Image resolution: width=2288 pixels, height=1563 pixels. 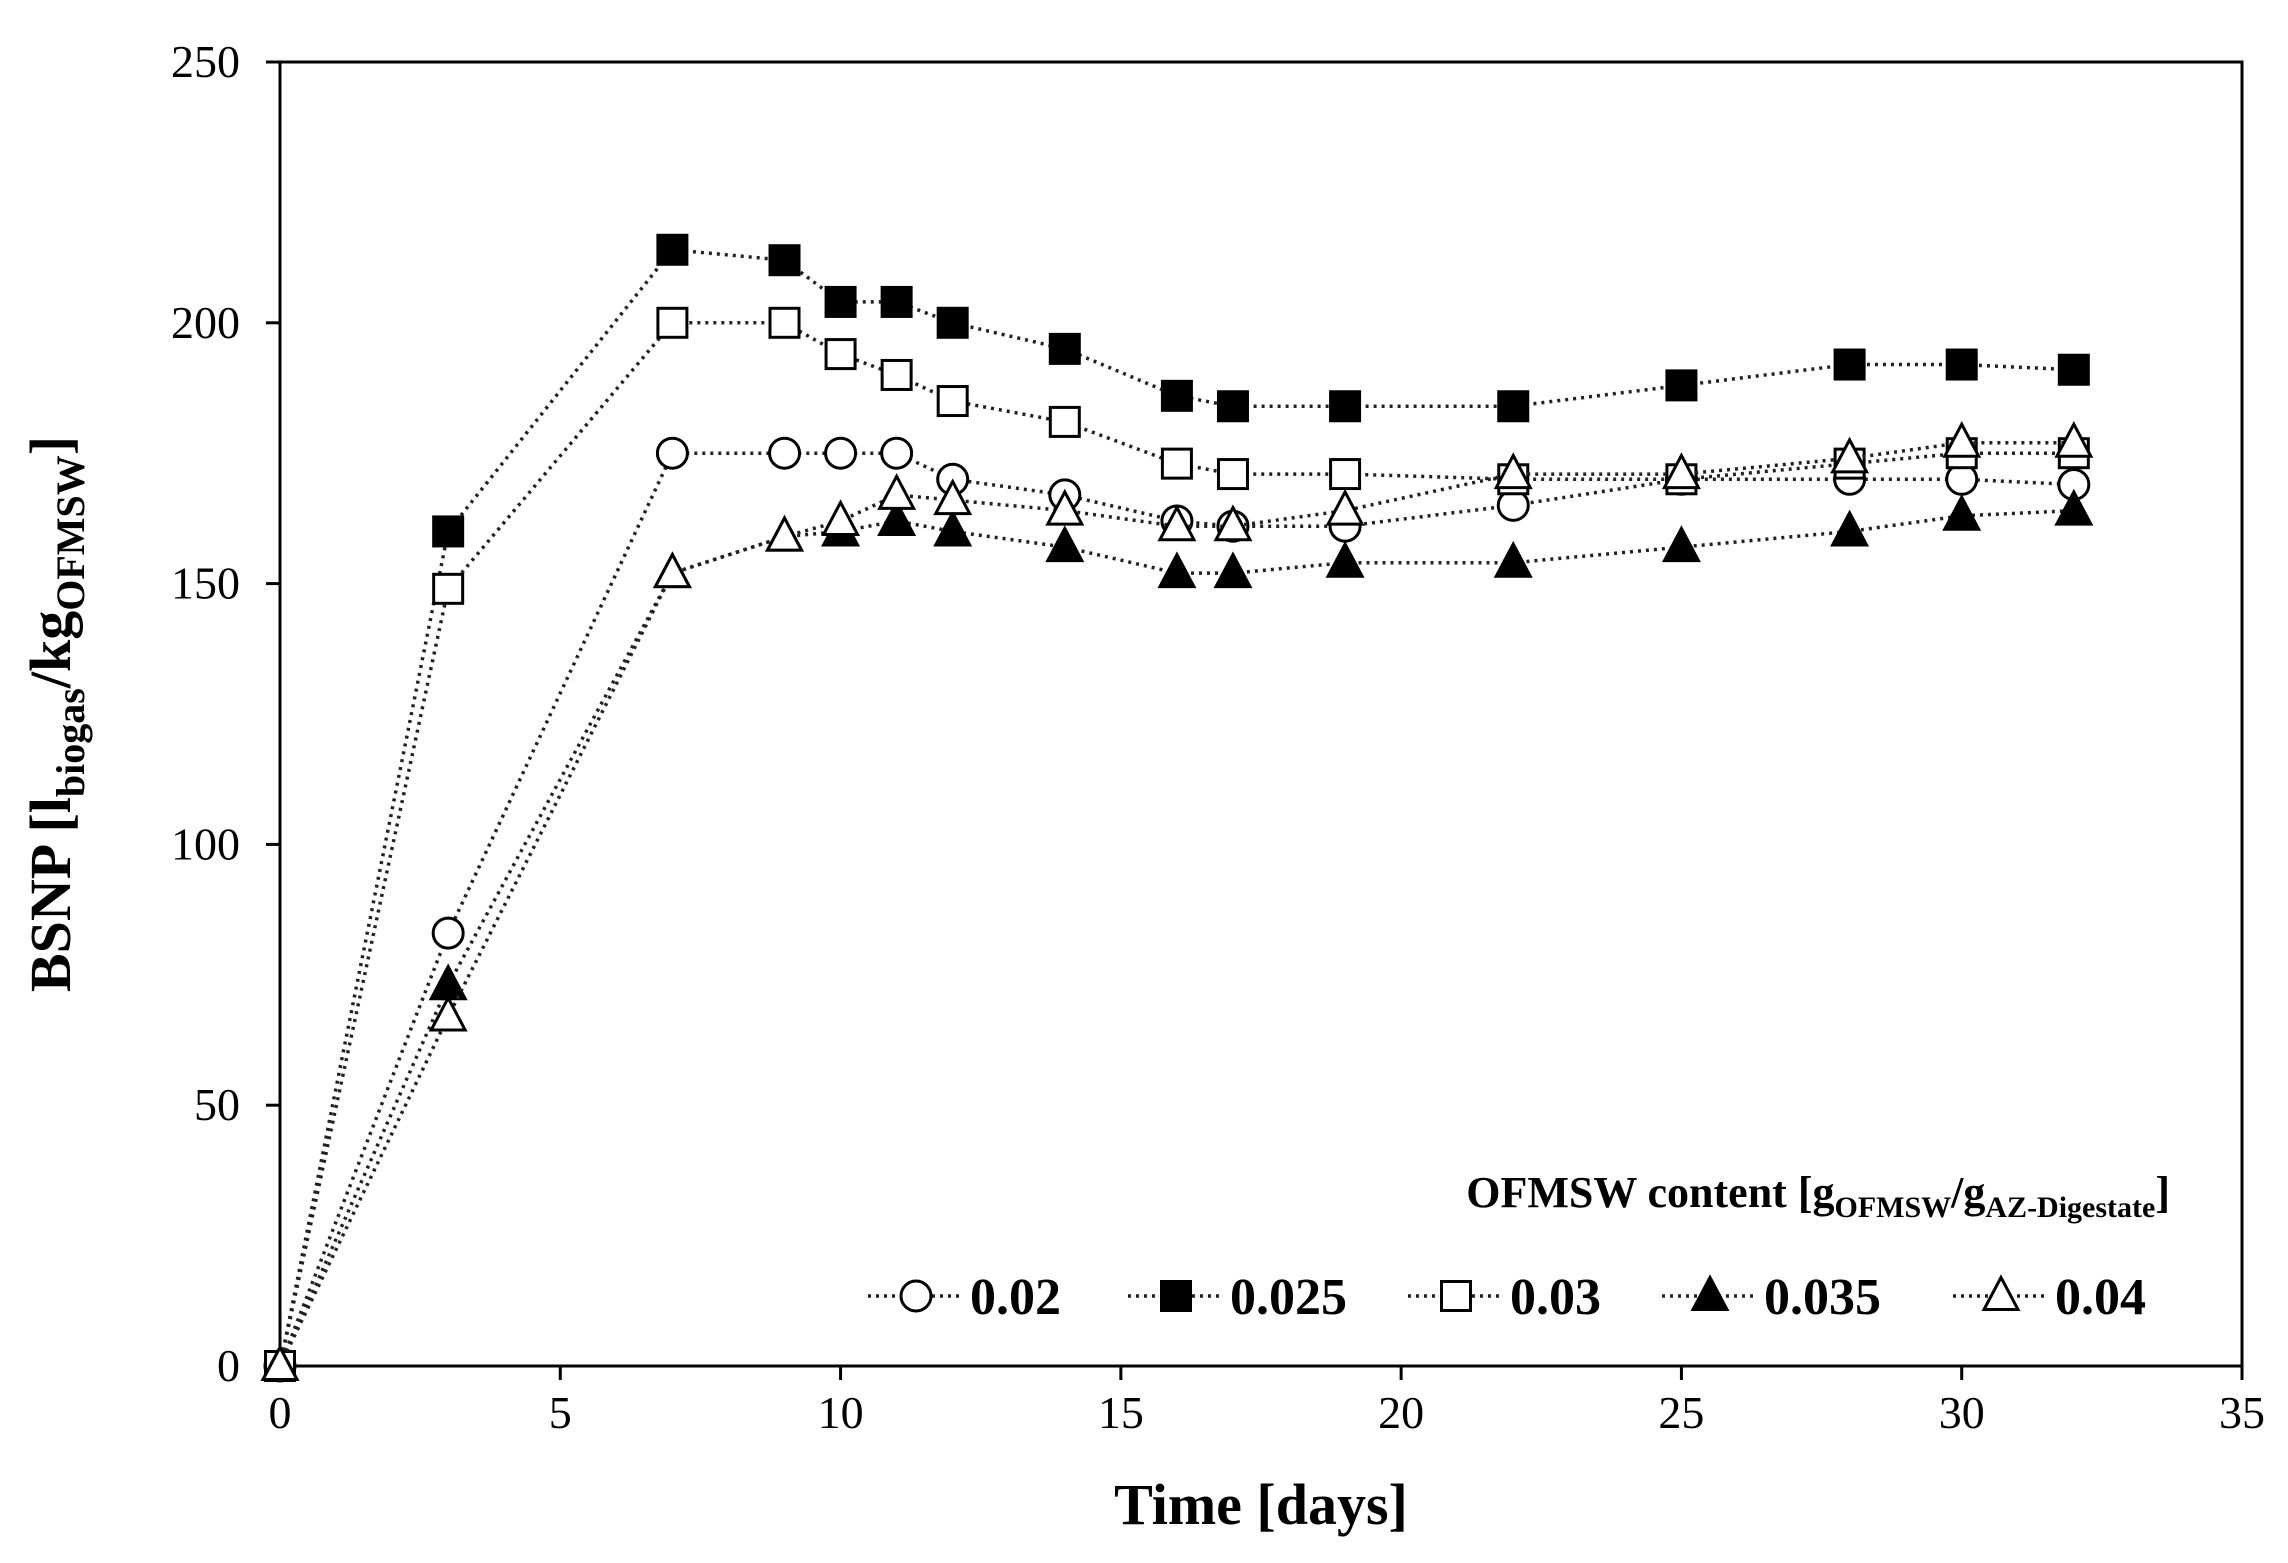 What do you see at coordinates (1015, 1297) in the screenshot?
I see `legend-label: 0.02` at bounding box center [1015, 1297].